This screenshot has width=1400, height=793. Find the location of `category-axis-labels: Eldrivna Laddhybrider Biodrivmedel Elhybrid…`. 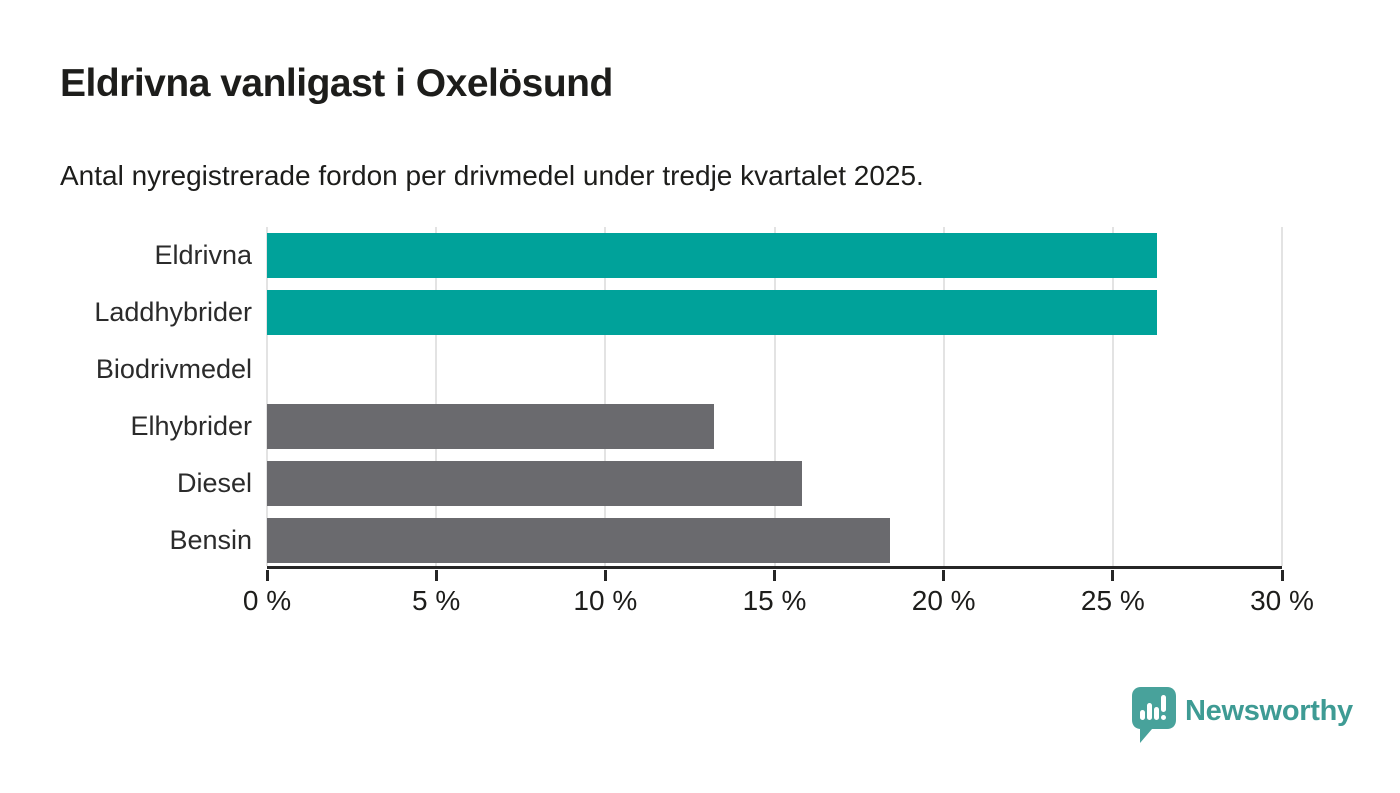

category-axis-labels: Eldrivna Laddhybrider Biodrivmedel Elhybrid… is located at coordinates (126, 398).